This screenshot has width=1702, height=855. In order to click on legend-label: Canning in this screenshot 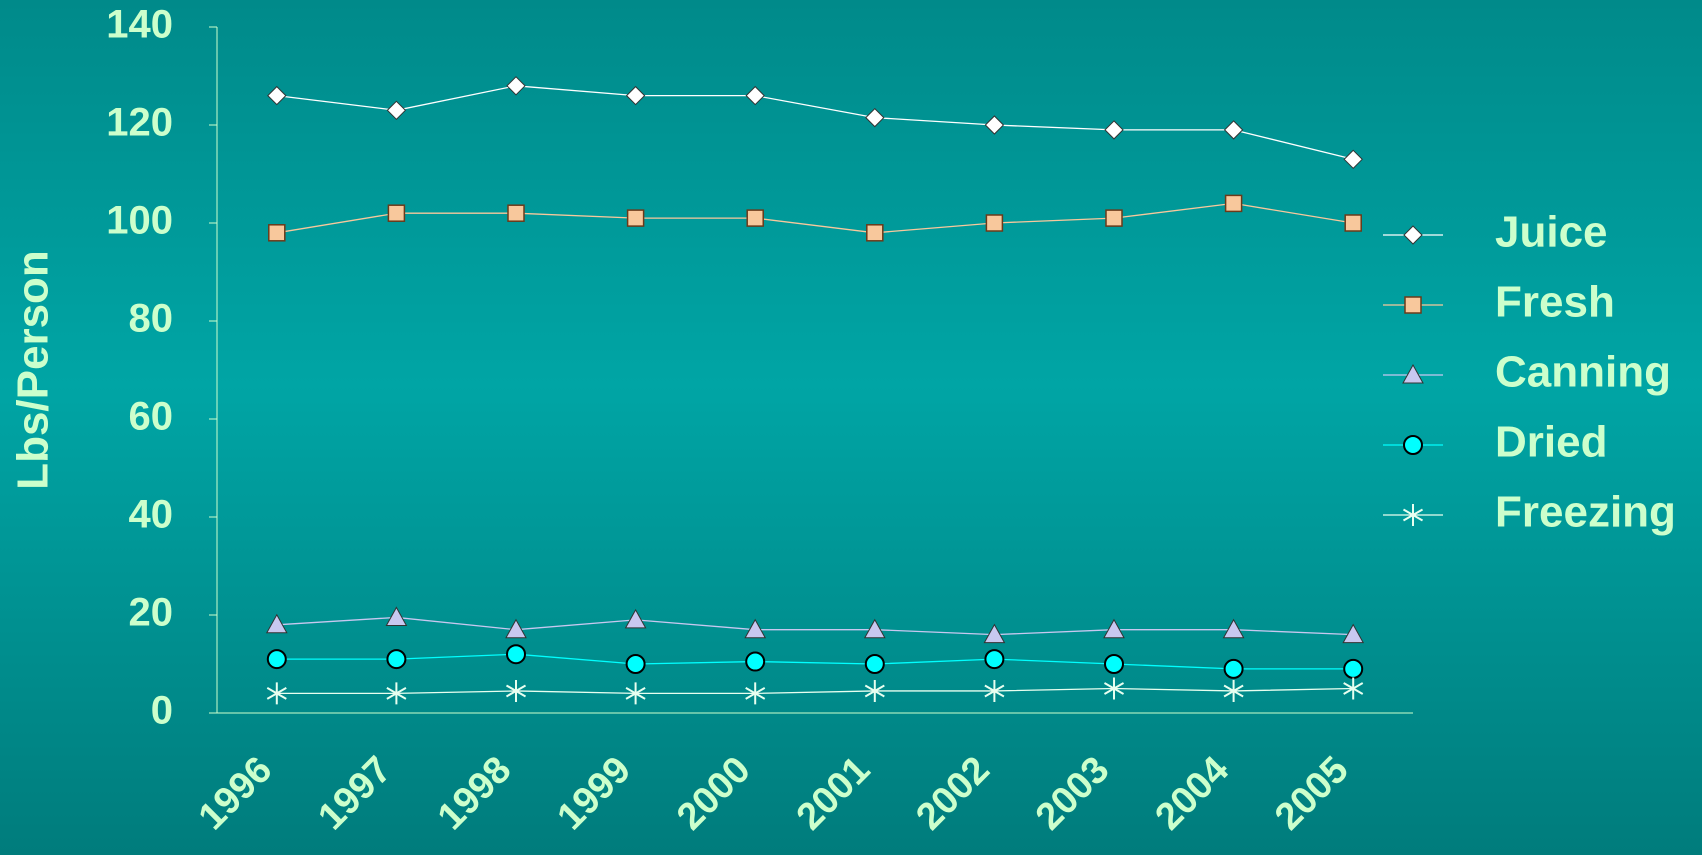, I will do `click(1583, 372)`.